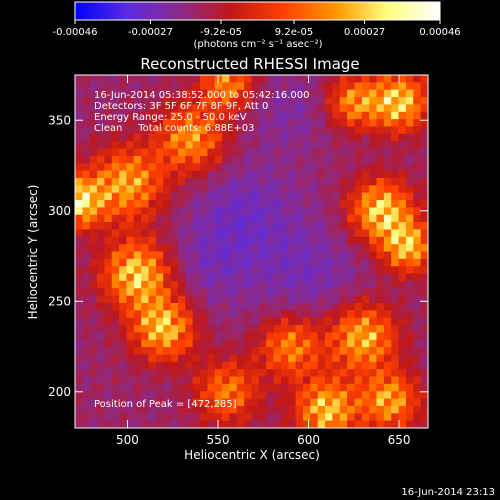  I want to click on colorbar-gradient, so click(257, 11).